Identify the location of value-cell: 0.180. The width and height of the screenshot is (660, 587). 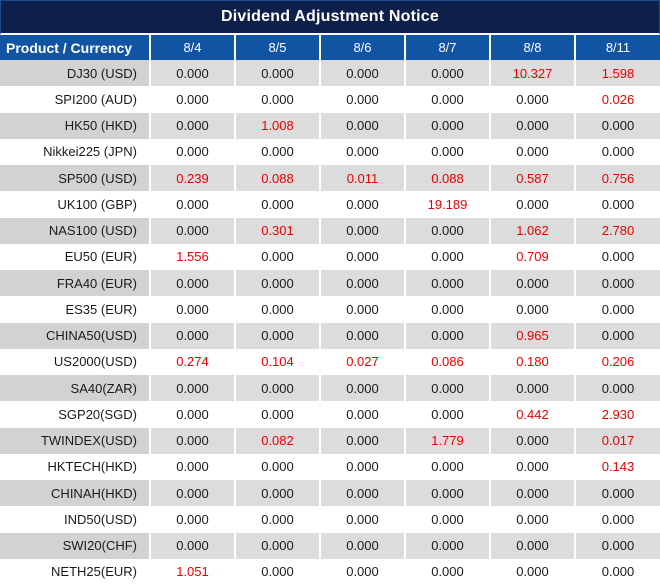
(533, 361).